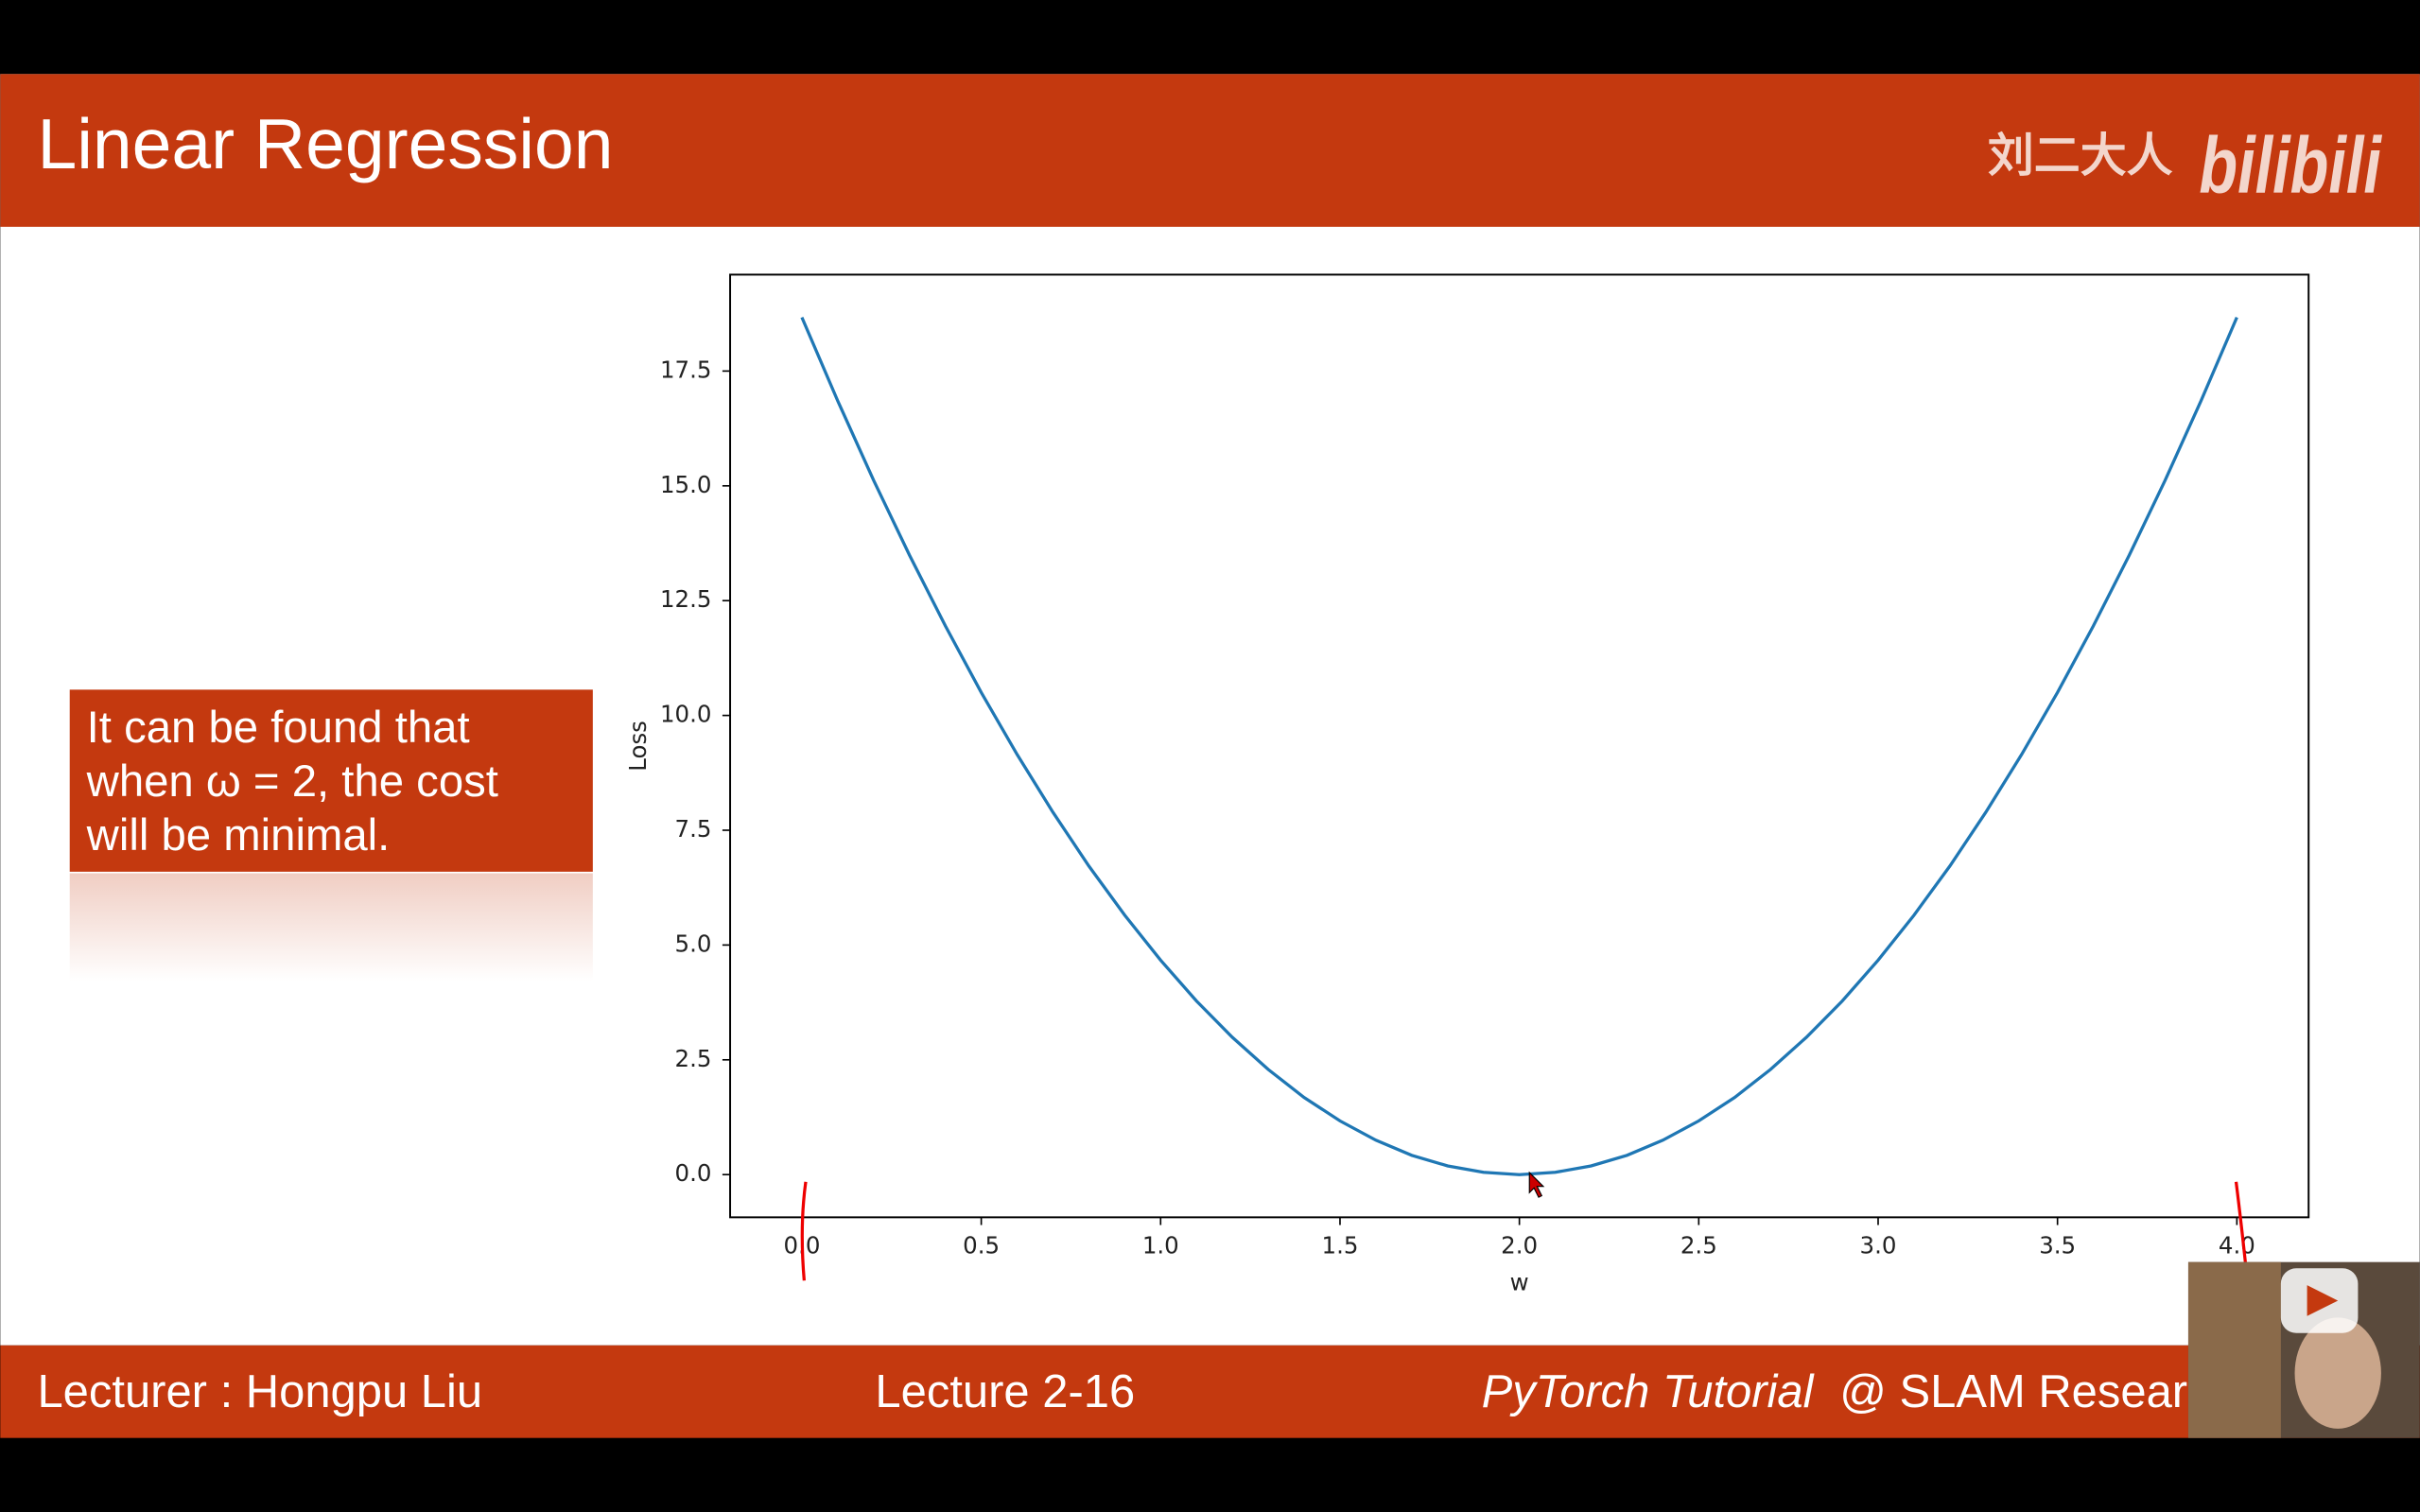 The width and height of the screenshot is (2420, 1512). Describe the element at coordinates (2234, 1350) in the screenshot. I see `webcam-shelf` at that location.